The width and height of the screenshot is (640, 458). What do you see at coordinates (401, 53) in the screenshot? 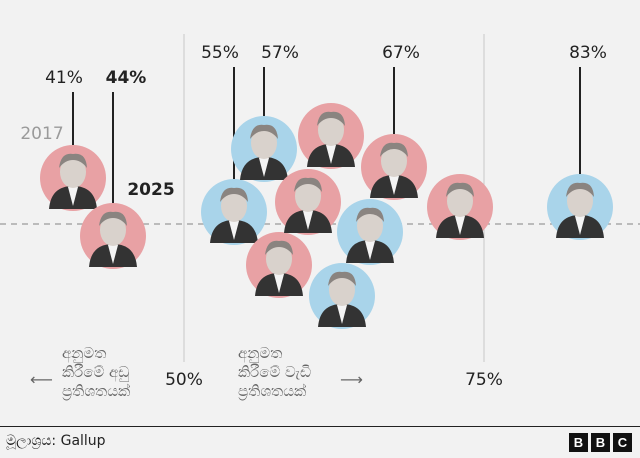
I see `value-label: 67%` at bounding box center [401, 53].